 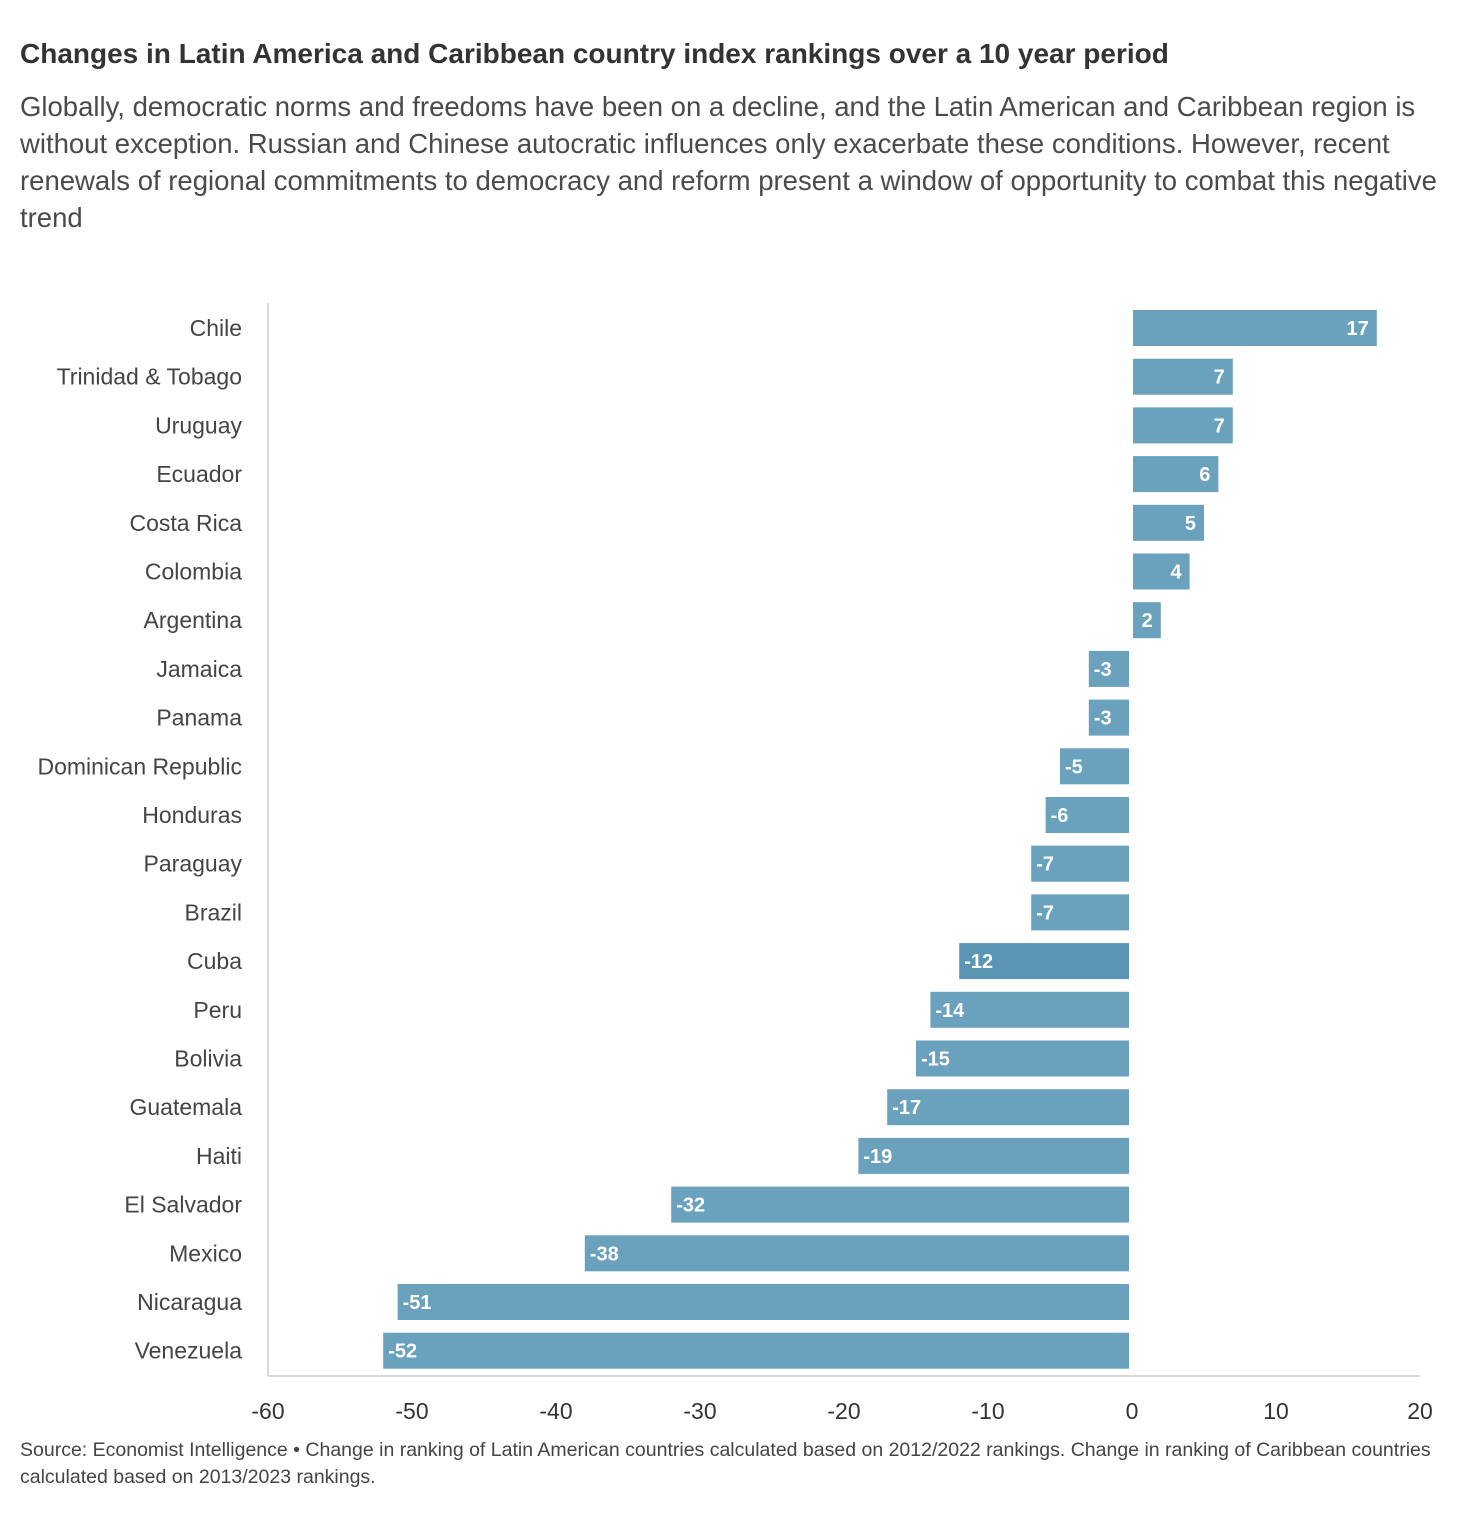 What do you see at coordinates (1045, 865) in the screenshot?
I see `value-label-paraguay: -7` at bounding box center [1045, 865].